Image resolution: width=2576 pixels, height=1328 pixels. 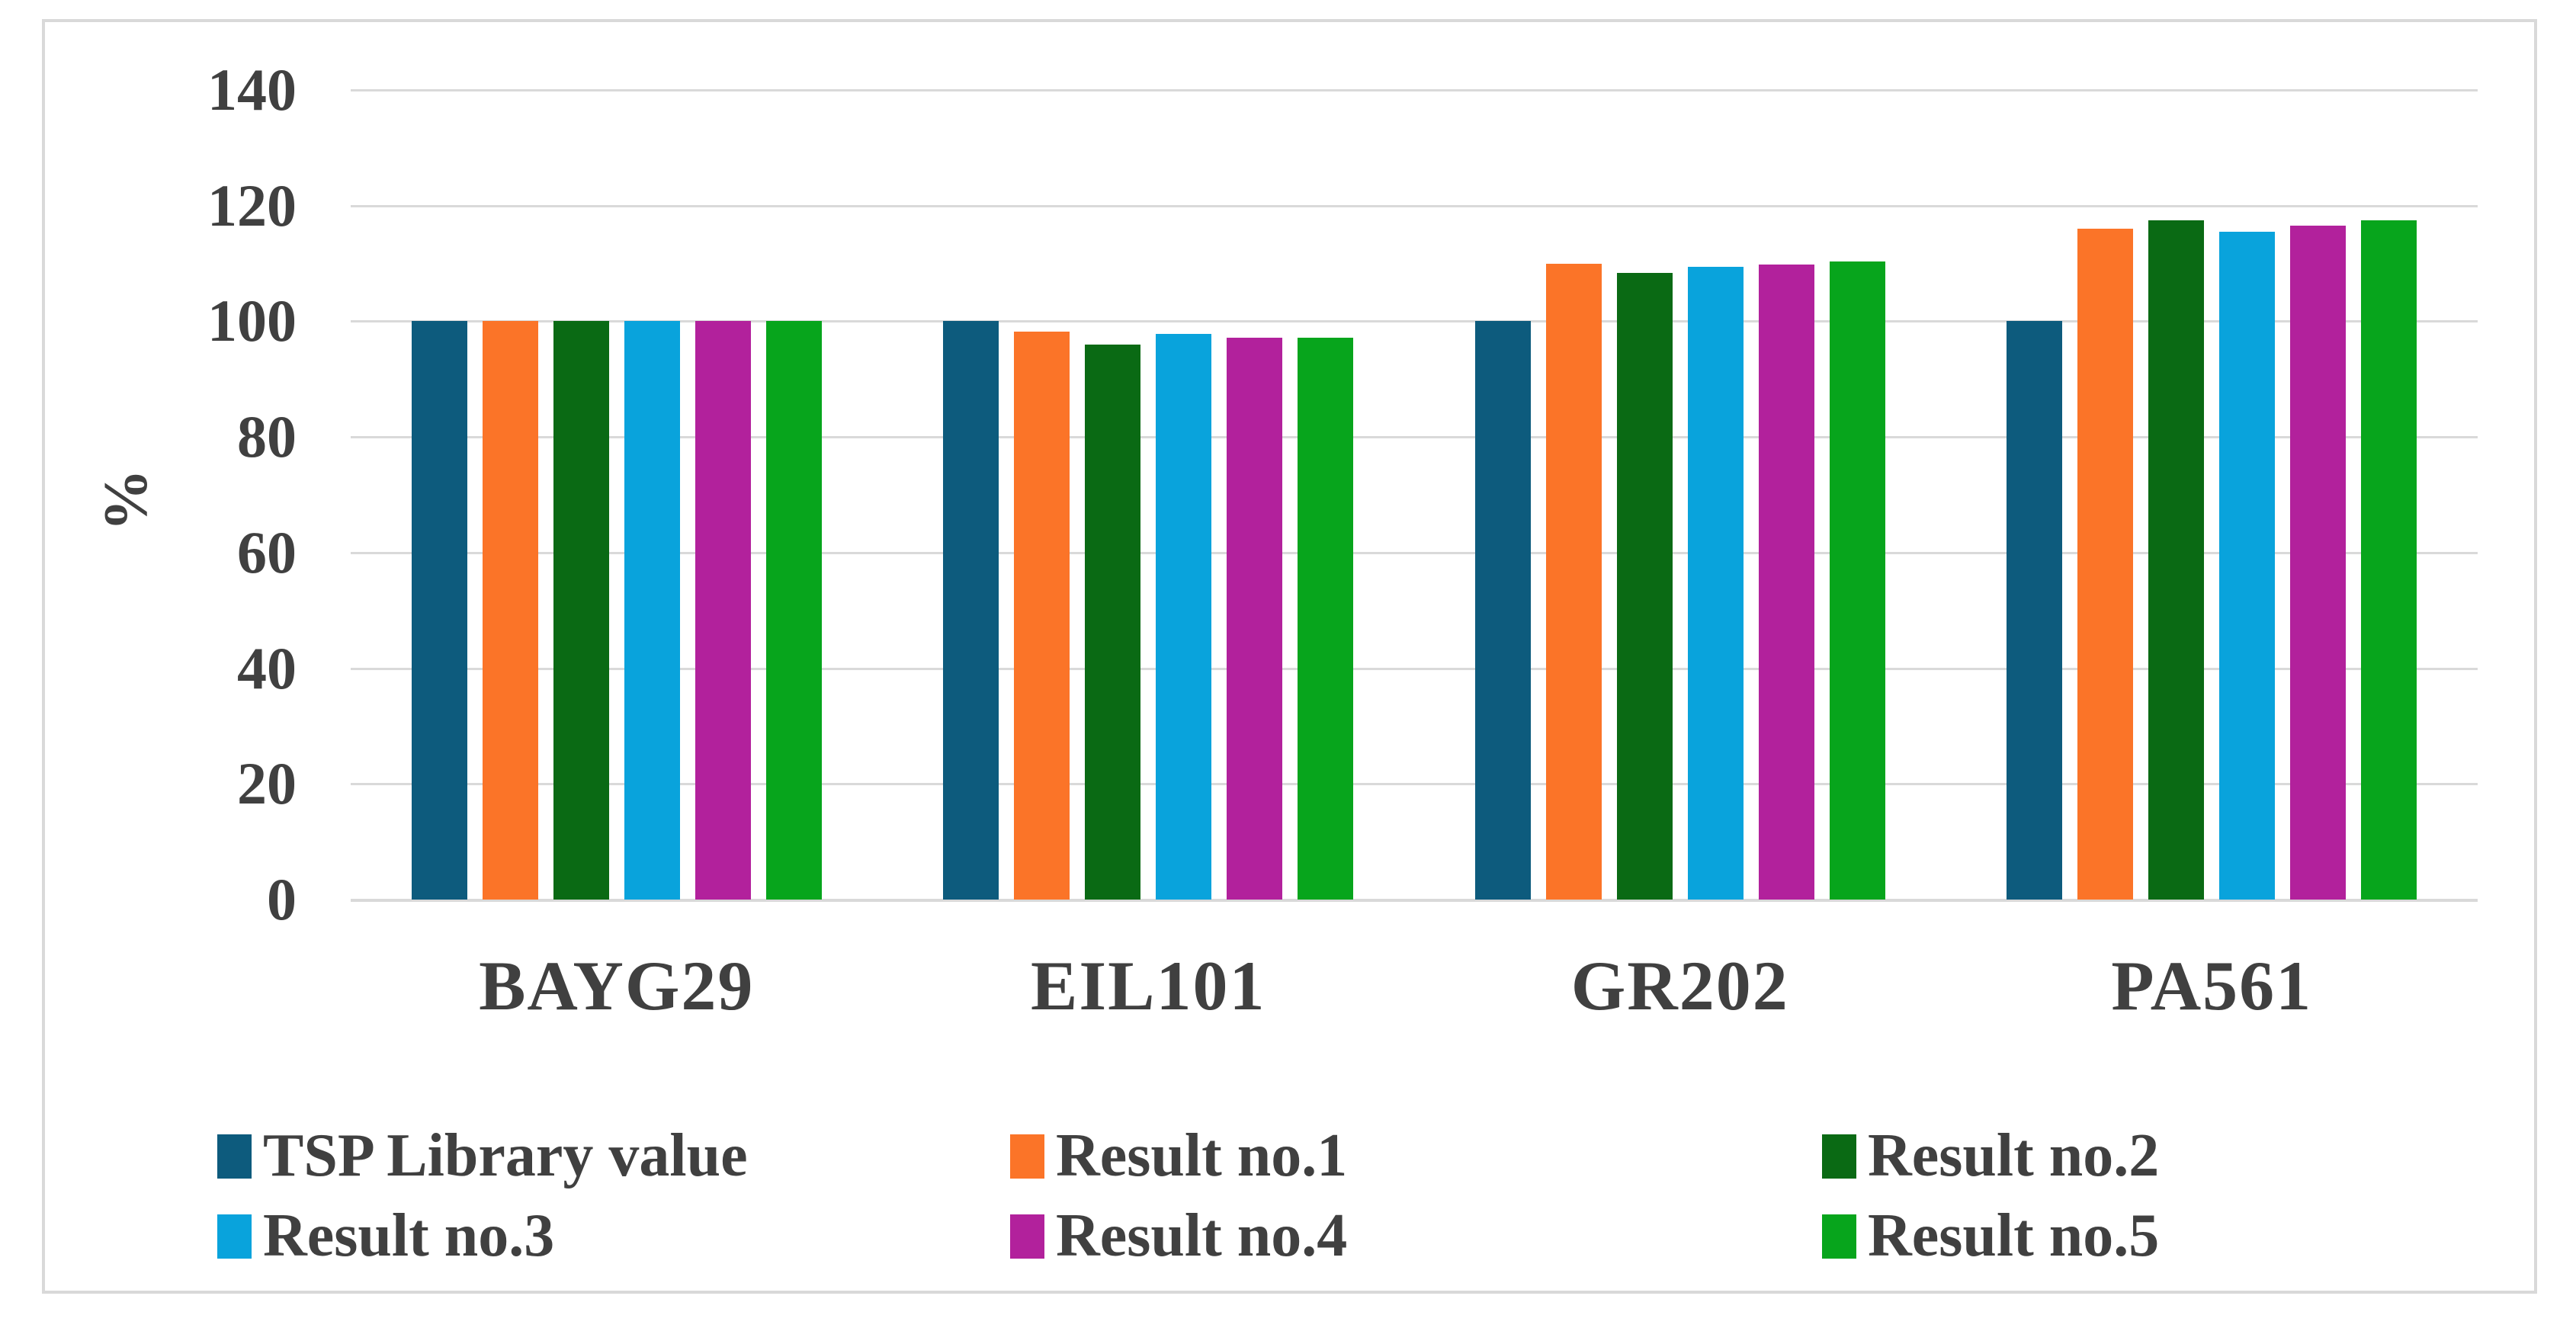 I want to click on category-label-gr202: GR202, so click(x=1679, y=986).